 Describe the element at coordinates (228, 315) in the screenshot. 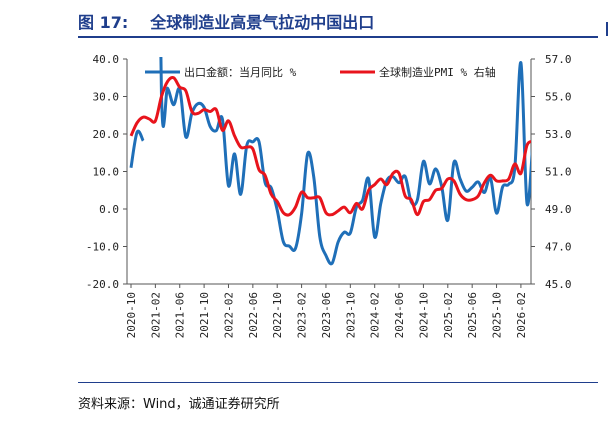

I see `x-tick-label: 2022-02` at that location.